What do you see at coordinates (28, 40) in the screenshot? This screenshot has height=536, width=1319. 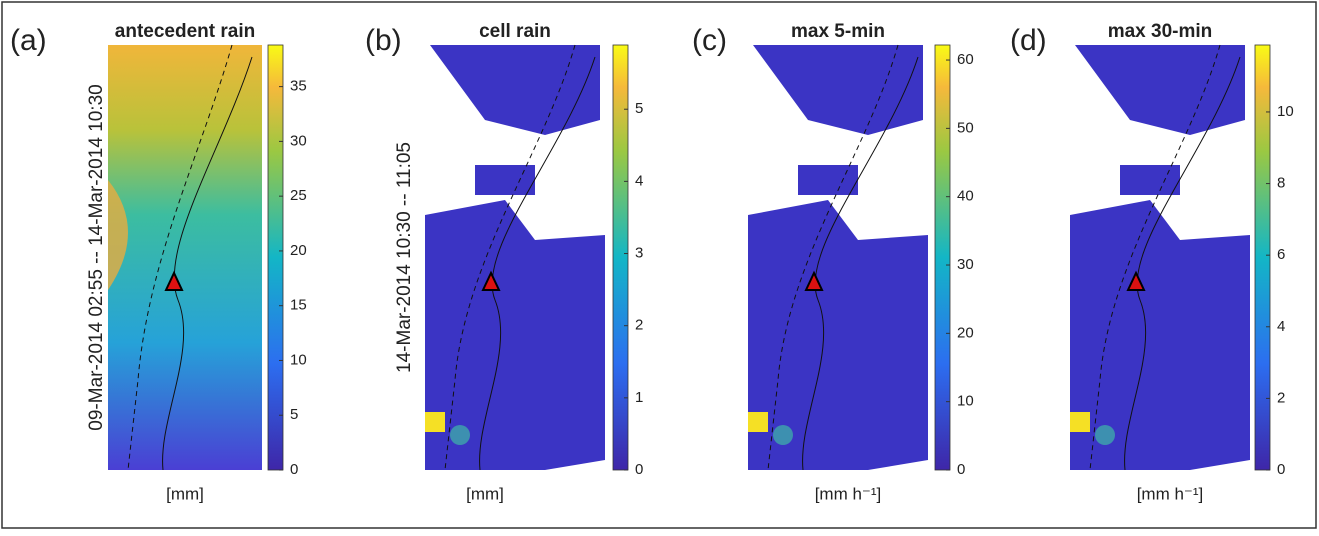 I see `panel-label: (a)` at bounding box center [28, 40].